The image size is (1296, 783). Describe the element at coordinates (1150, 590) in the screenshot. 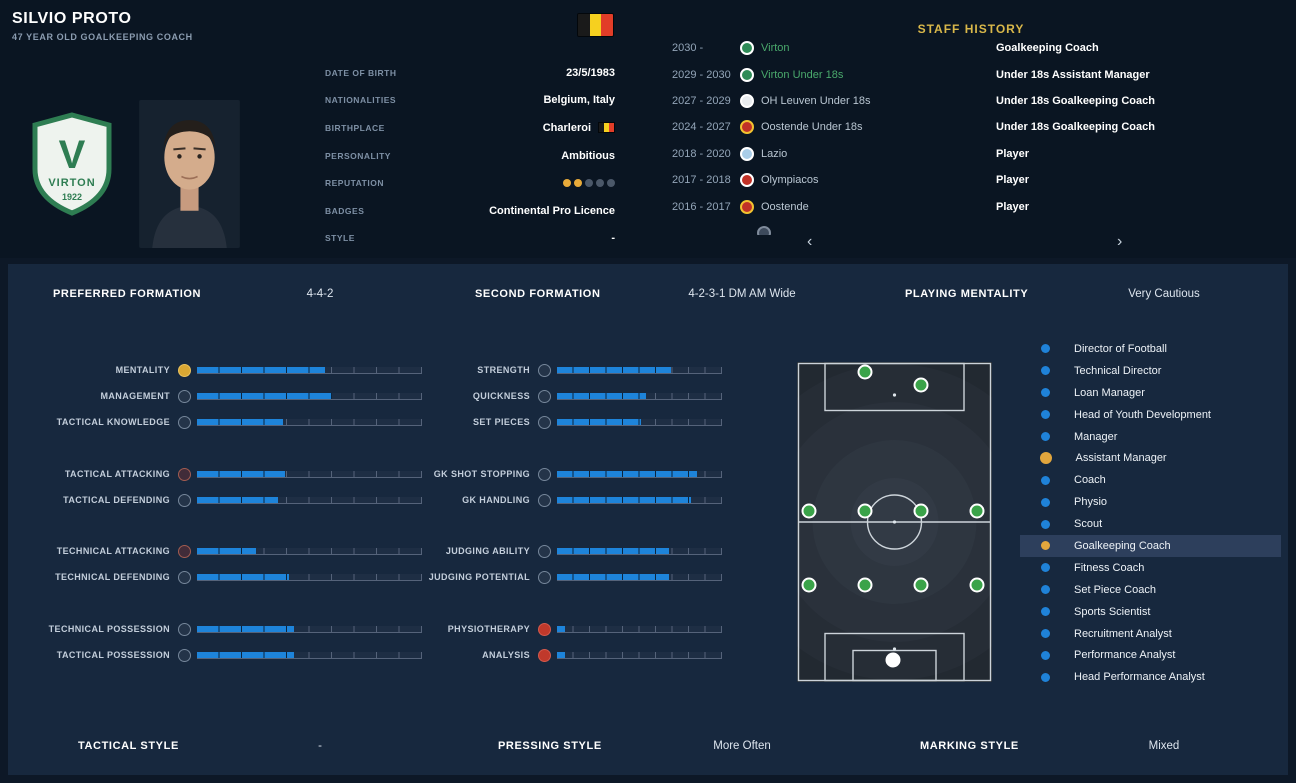

I see `role-item-set-piece-coach: Set Piece Coach` at that location.